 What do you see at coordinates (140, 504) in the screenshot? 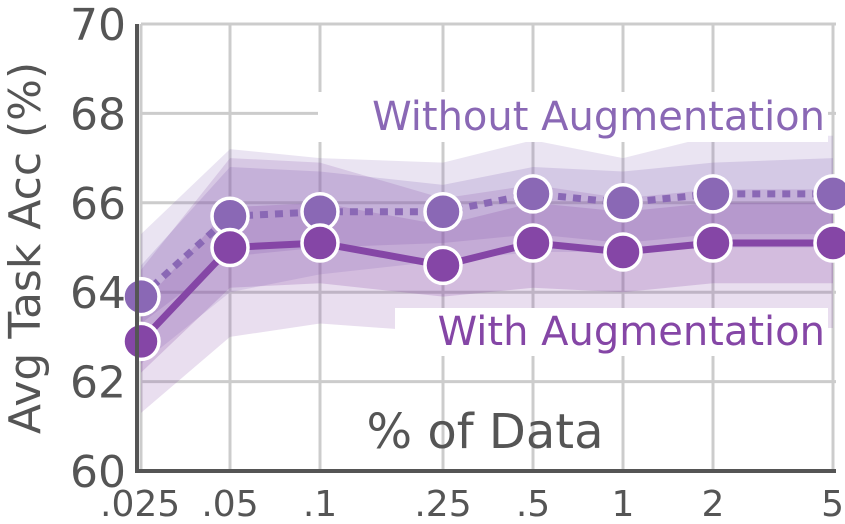
I see `x-tick-label-0: .025` at bounding box center [140, 504].